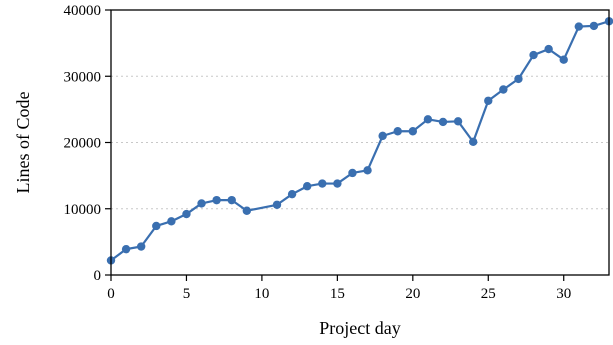  What do you see at coordinates (187, 294) in the screenshot?
I see `x-tick-label: 5` at bounding box center [187, 294].